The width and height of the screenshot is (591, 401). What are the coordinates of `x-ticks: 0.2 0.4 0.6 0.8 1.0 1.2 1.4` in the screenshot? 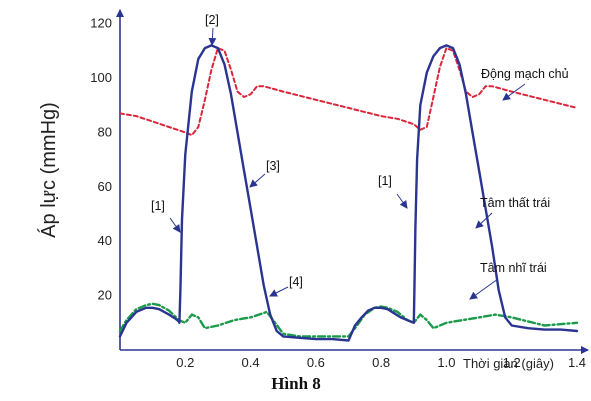 It's located at (381, 362).